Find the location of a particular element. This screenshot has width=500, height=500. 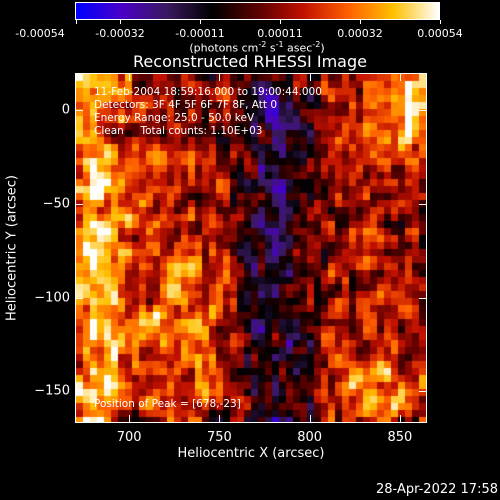

y-tick-label: −50 is located at coordinates (56, 204).